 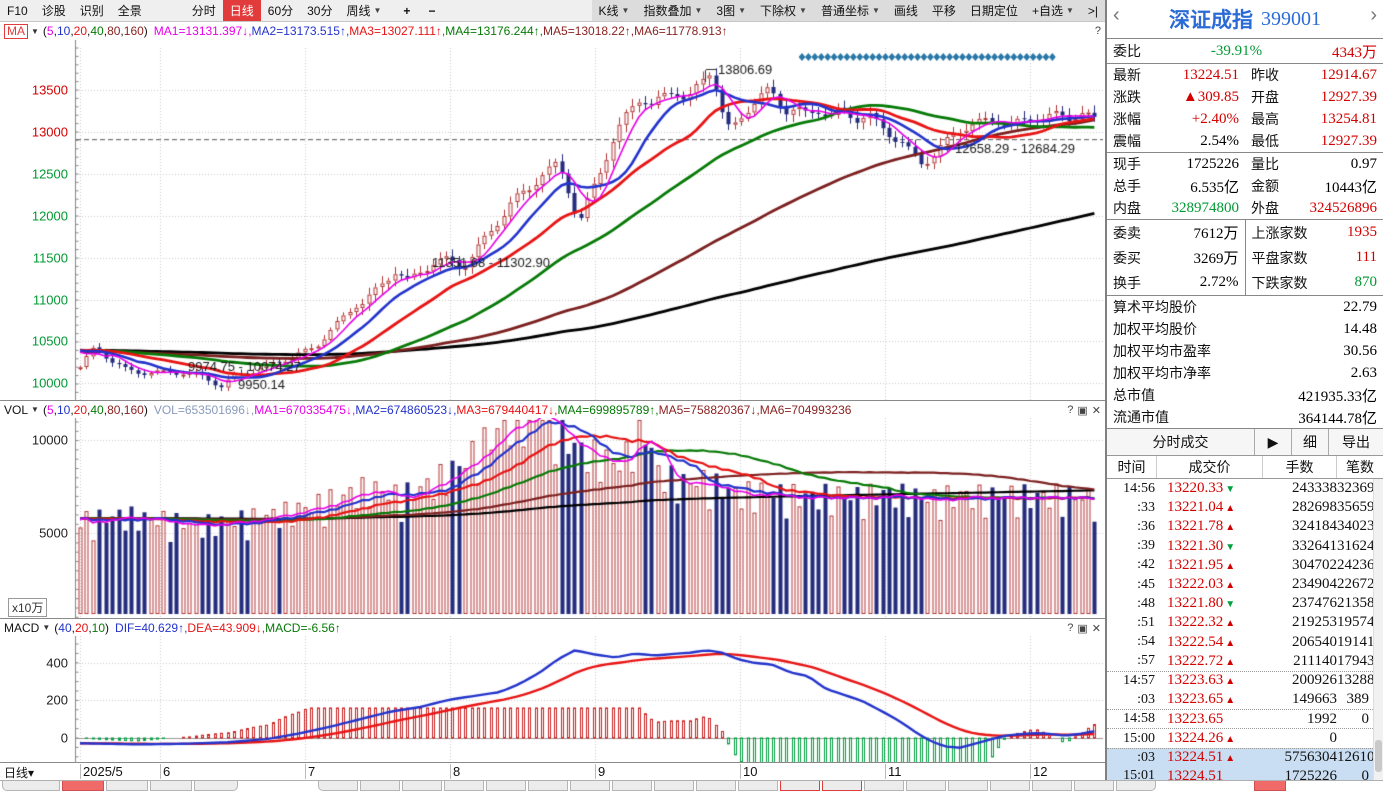 I want to click on tick-row: :03 13223.65 ▲ 149663 389, so click(x=1245, y=699).